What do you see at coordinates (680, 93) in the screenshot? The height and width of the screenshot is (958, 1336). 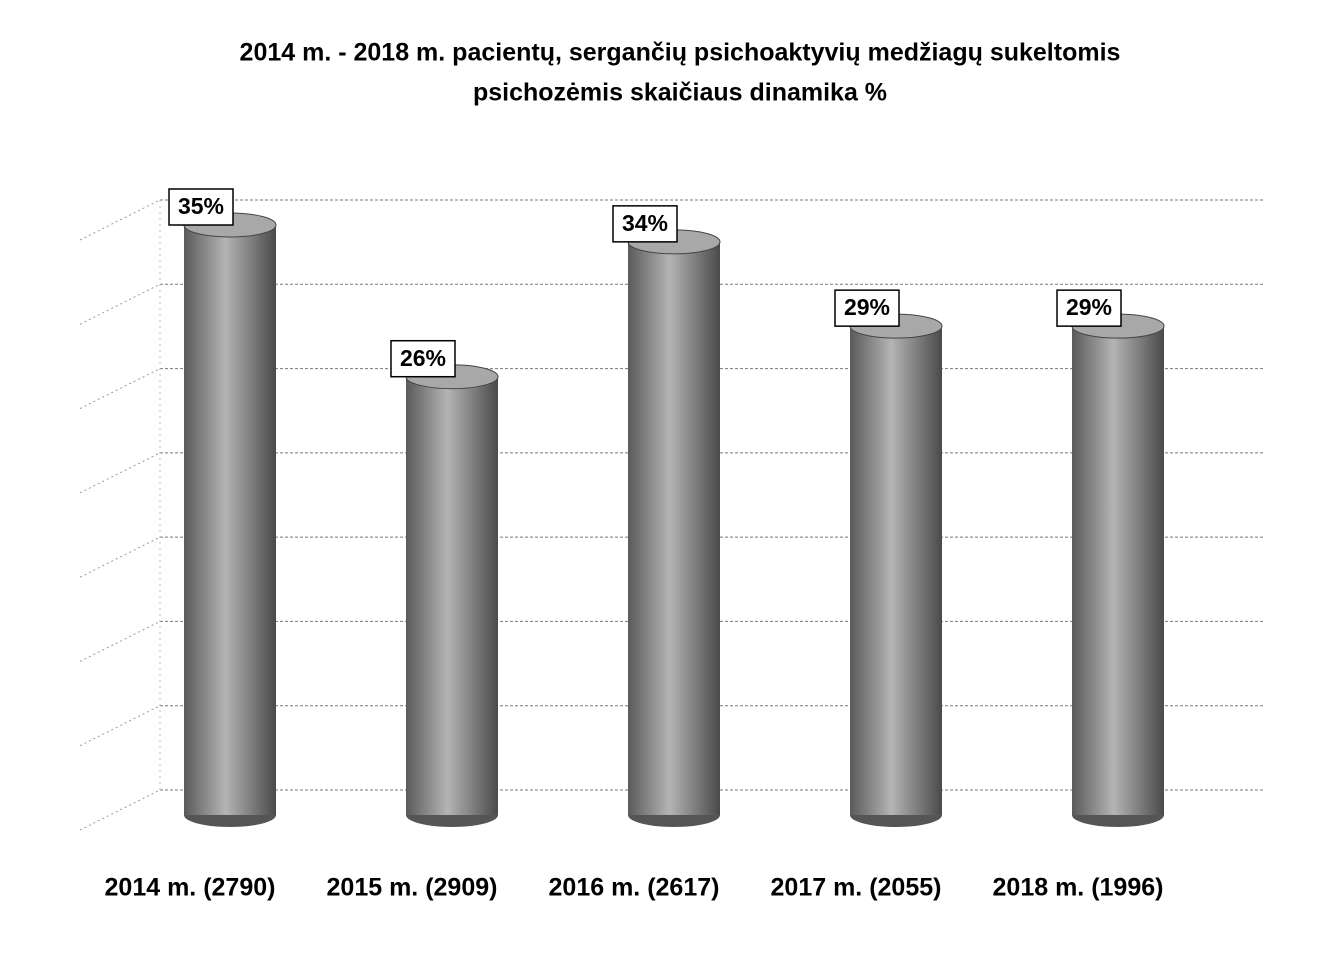 I see `chart-title: psichozėmis skaičiaus dinamika %` at bounding box center [680, 93].